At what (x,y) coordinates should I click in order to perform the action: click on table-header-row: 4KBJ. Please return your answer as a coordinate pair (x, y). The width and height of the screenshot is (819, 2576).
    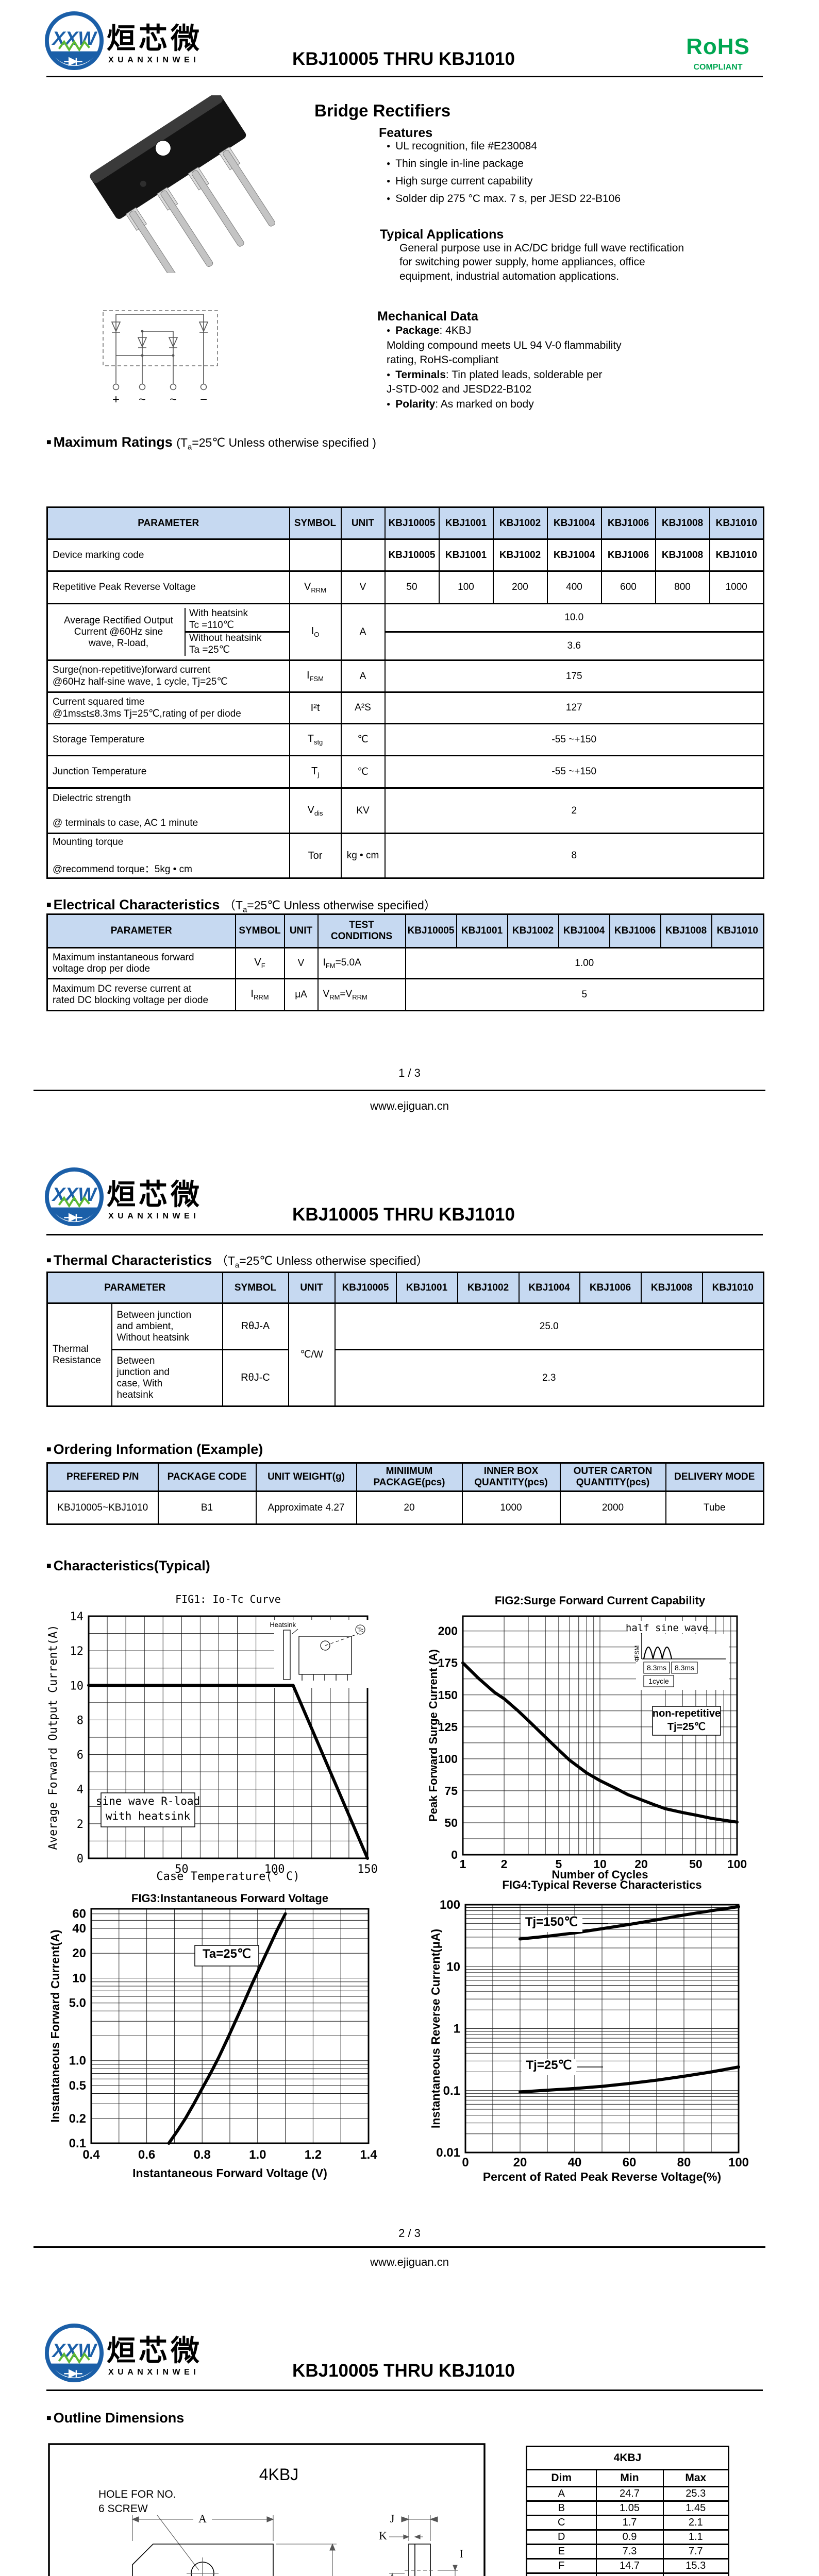
    Looking at the image, I should click on (627, 2458).